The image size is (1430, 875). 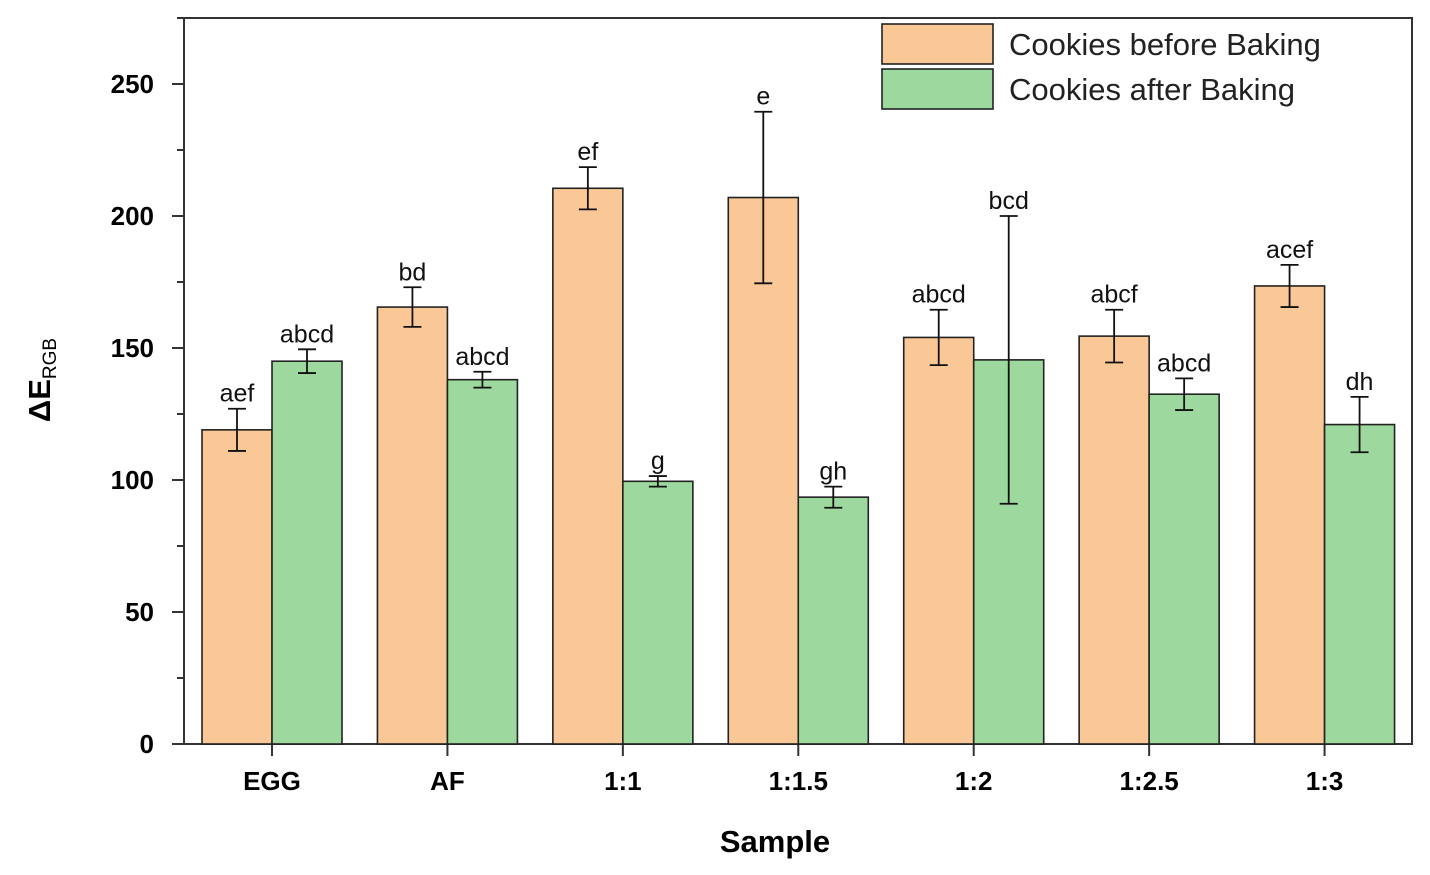 What do you see at coordinates (1325, 781) in the screenshot?
I see `x-tick-label: 1:3` at bounding box center [1325, 781].